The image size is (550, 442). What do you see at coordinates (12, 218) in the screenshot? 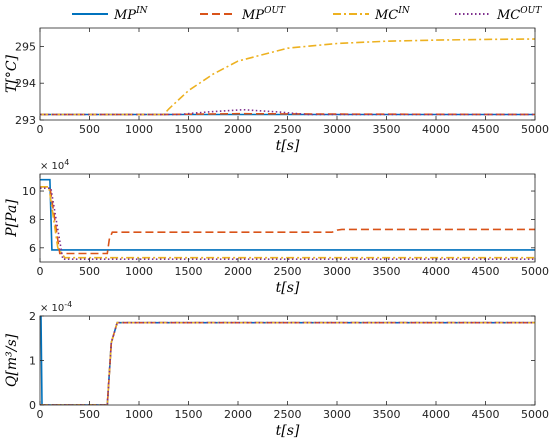
I see `y-axis-label: P[Pa]` at bounding box center [12, 218].